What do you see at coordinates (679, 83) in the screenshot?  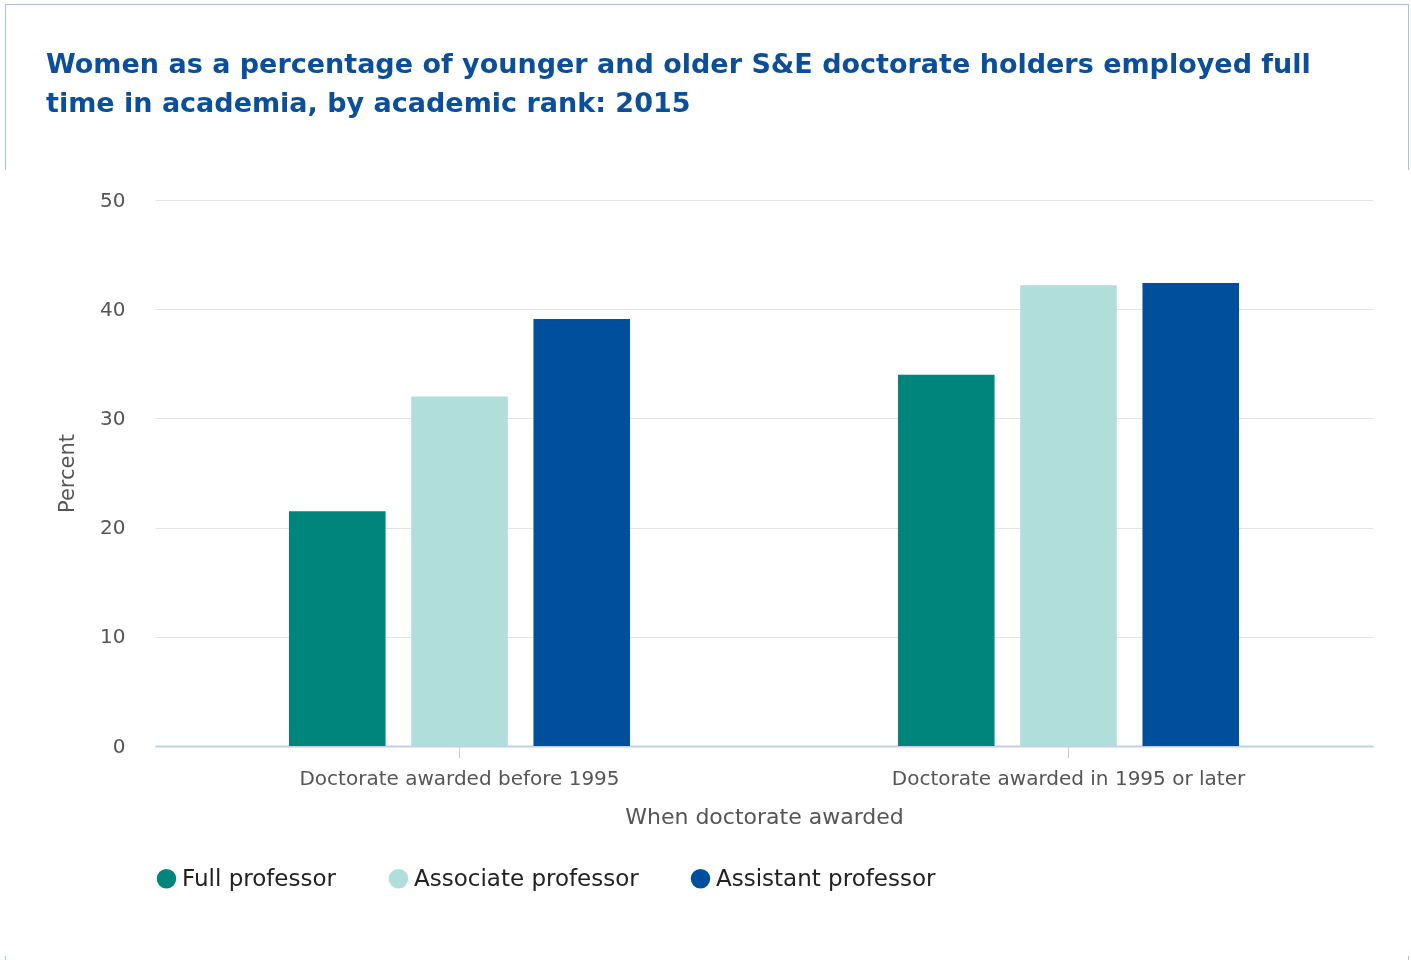 I see `chart-title: Women as a percentage of younger and older S&E doctorate holders employed full time in academia, by academic rank: 2015` at bounding box center [679, 83].